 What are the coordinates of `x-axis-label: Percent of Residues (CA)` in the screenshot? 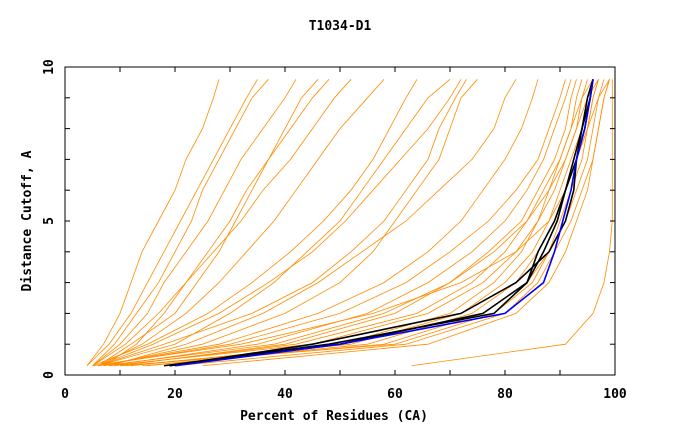 It's located at (334, 416).